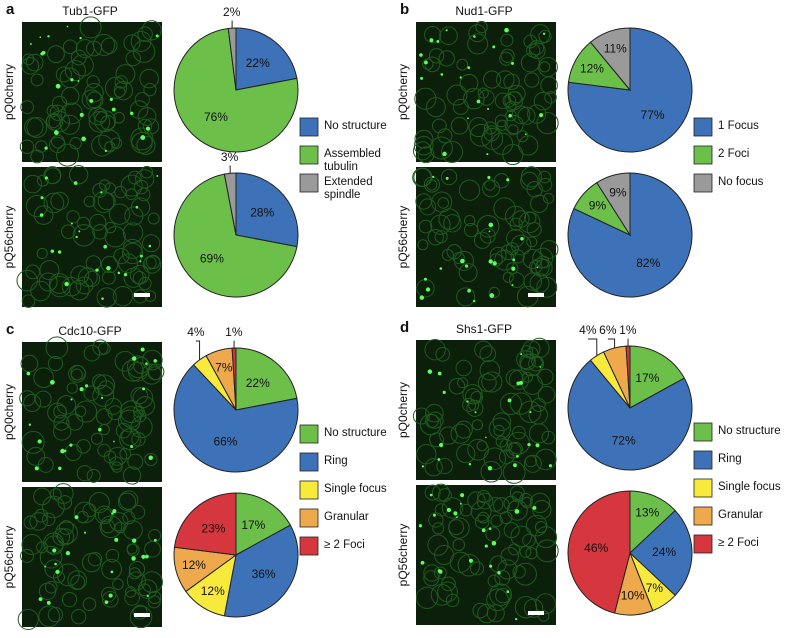  What do you see at coordinates (536, 295) in the screenshot?
I see `scale-bar` at bounding box center [536, 295].